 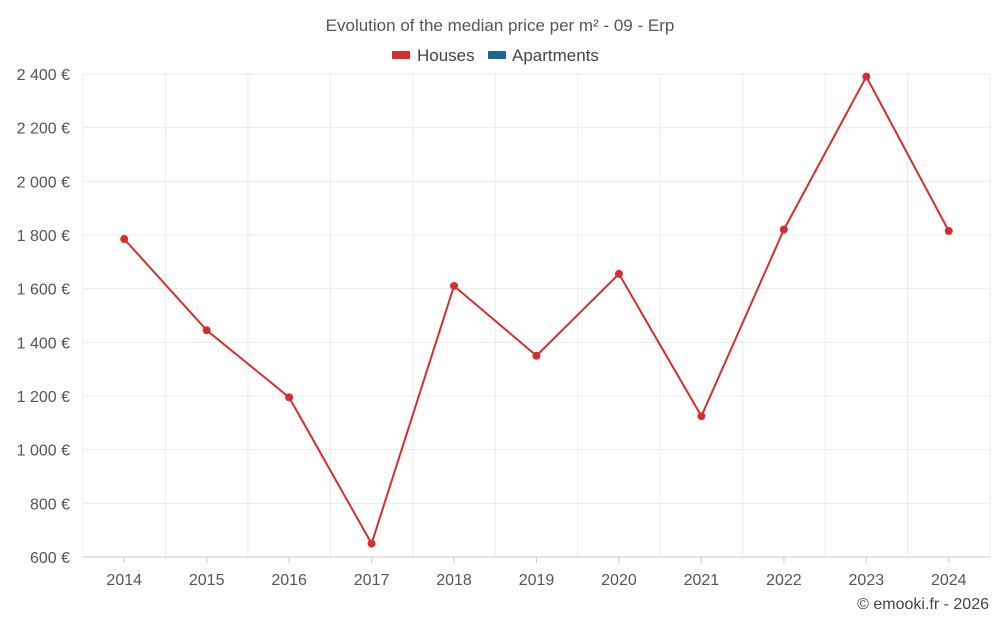 What do you see at coordinates (454, 285) in the screenshot?
I see `data-point-houses-2018` at bounding box center [454, 285].